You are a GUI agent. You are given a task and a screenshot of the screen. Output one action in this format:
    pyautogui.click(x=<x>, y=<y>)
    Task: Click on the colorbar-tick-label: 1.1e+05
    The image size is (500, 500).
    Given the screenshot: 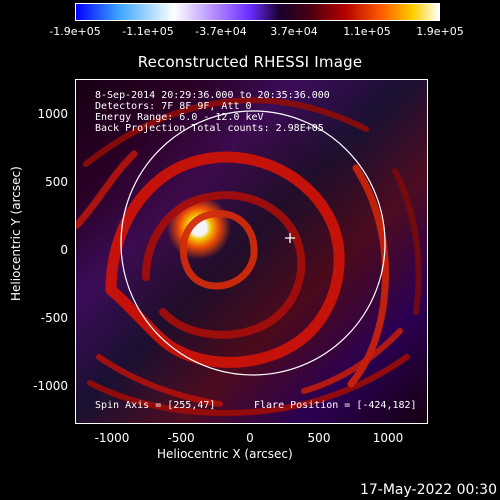 What is the action you would take?
    pyautogui.click(x=367, y=31)
    